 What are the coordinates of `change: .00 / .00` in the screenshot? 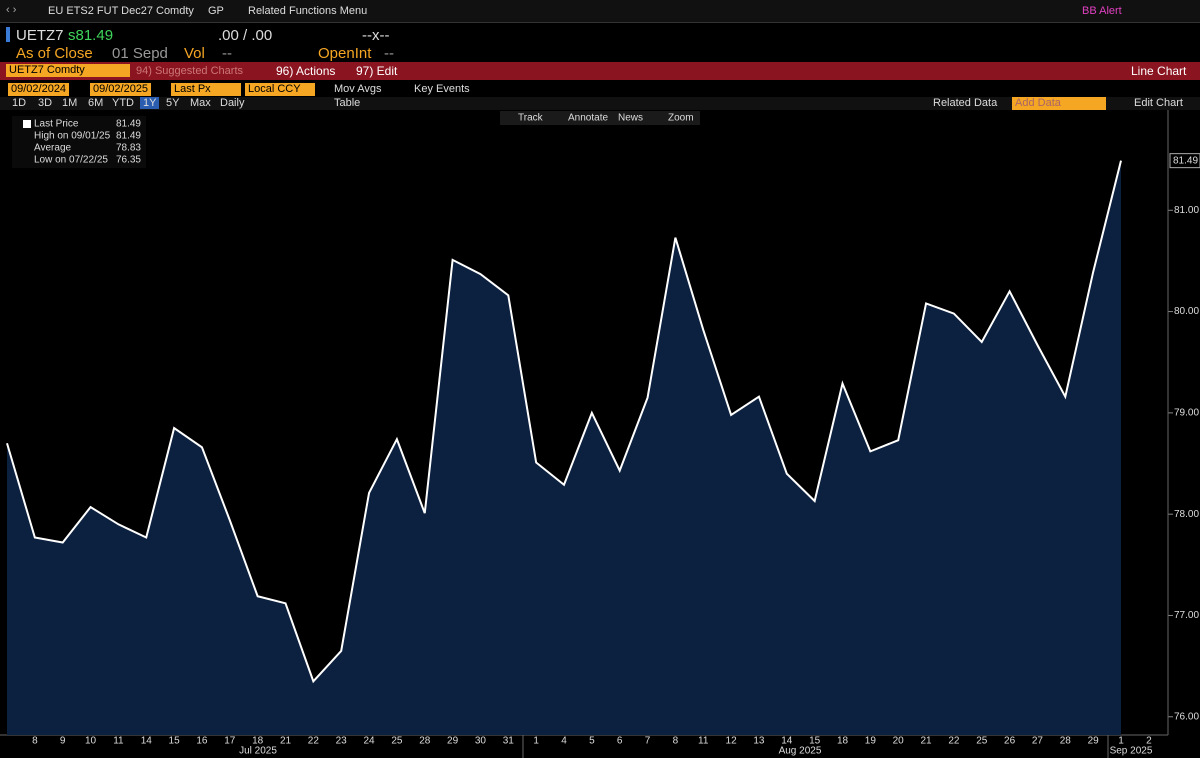 It's located at (245, 35).